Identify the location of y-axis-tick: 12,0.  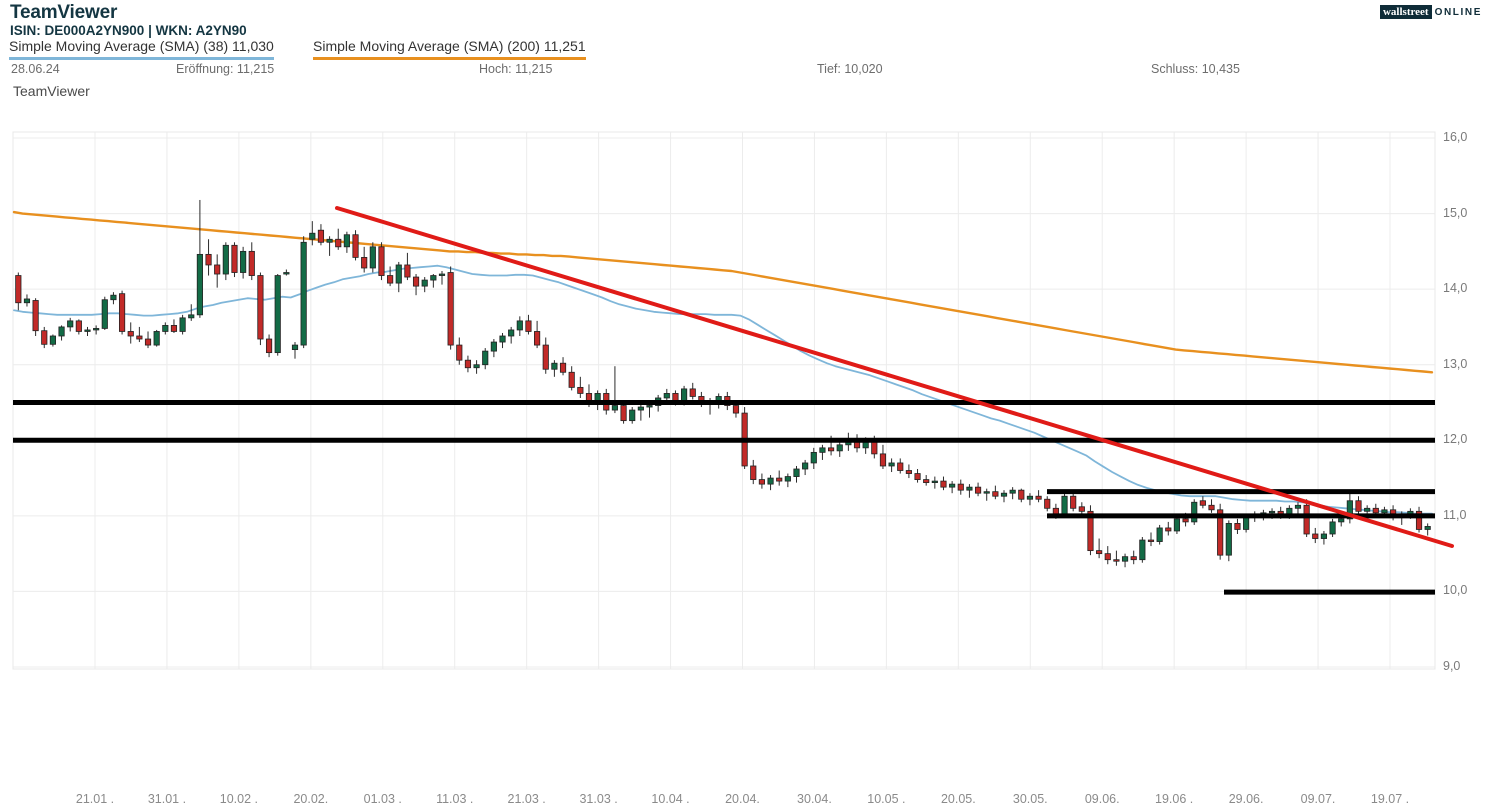
(1455, 439).